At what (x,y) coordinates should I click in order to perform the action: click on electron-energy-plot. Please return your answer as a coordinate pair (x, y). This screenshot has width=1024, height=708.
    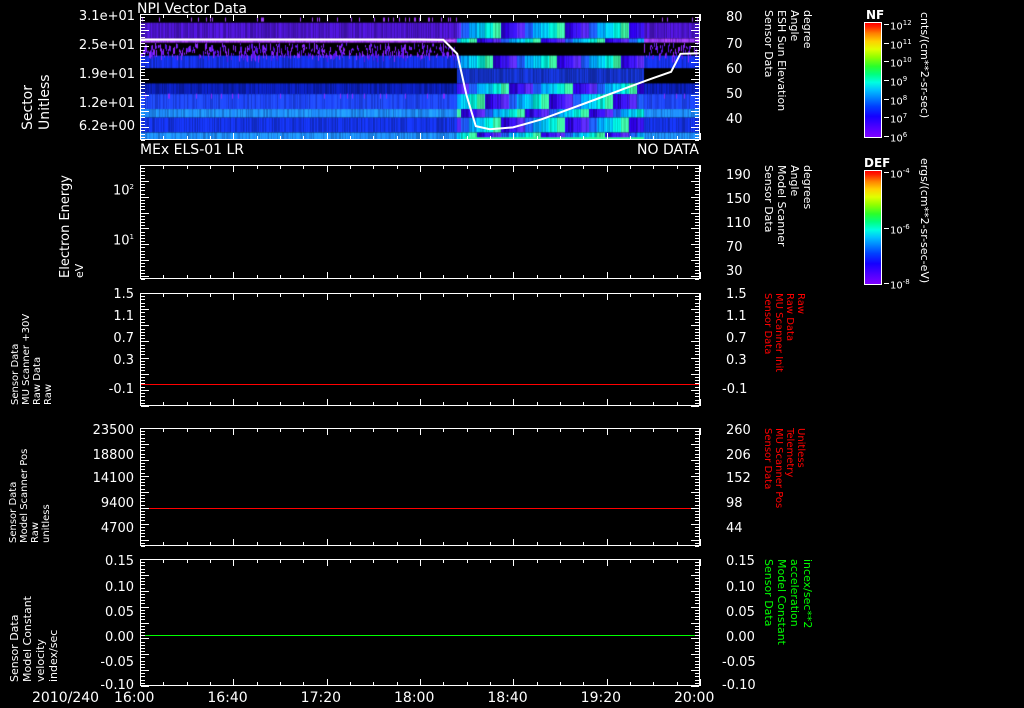
    Looking at the image, I should click on (420, 222).